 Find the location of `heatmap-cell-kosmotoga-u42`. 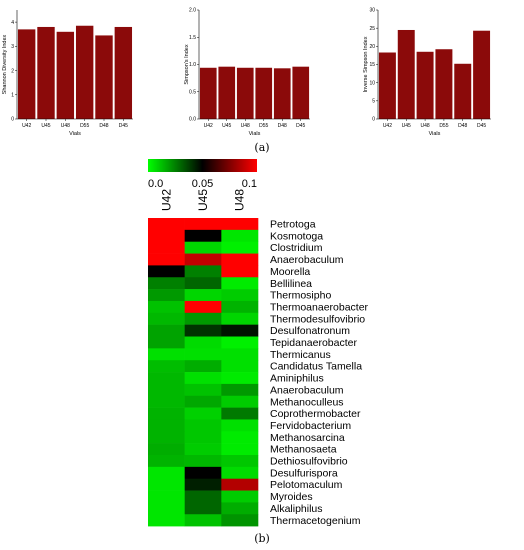

heatmap-cell-kosmotoga-u42 is located at coordinates (166, 235).